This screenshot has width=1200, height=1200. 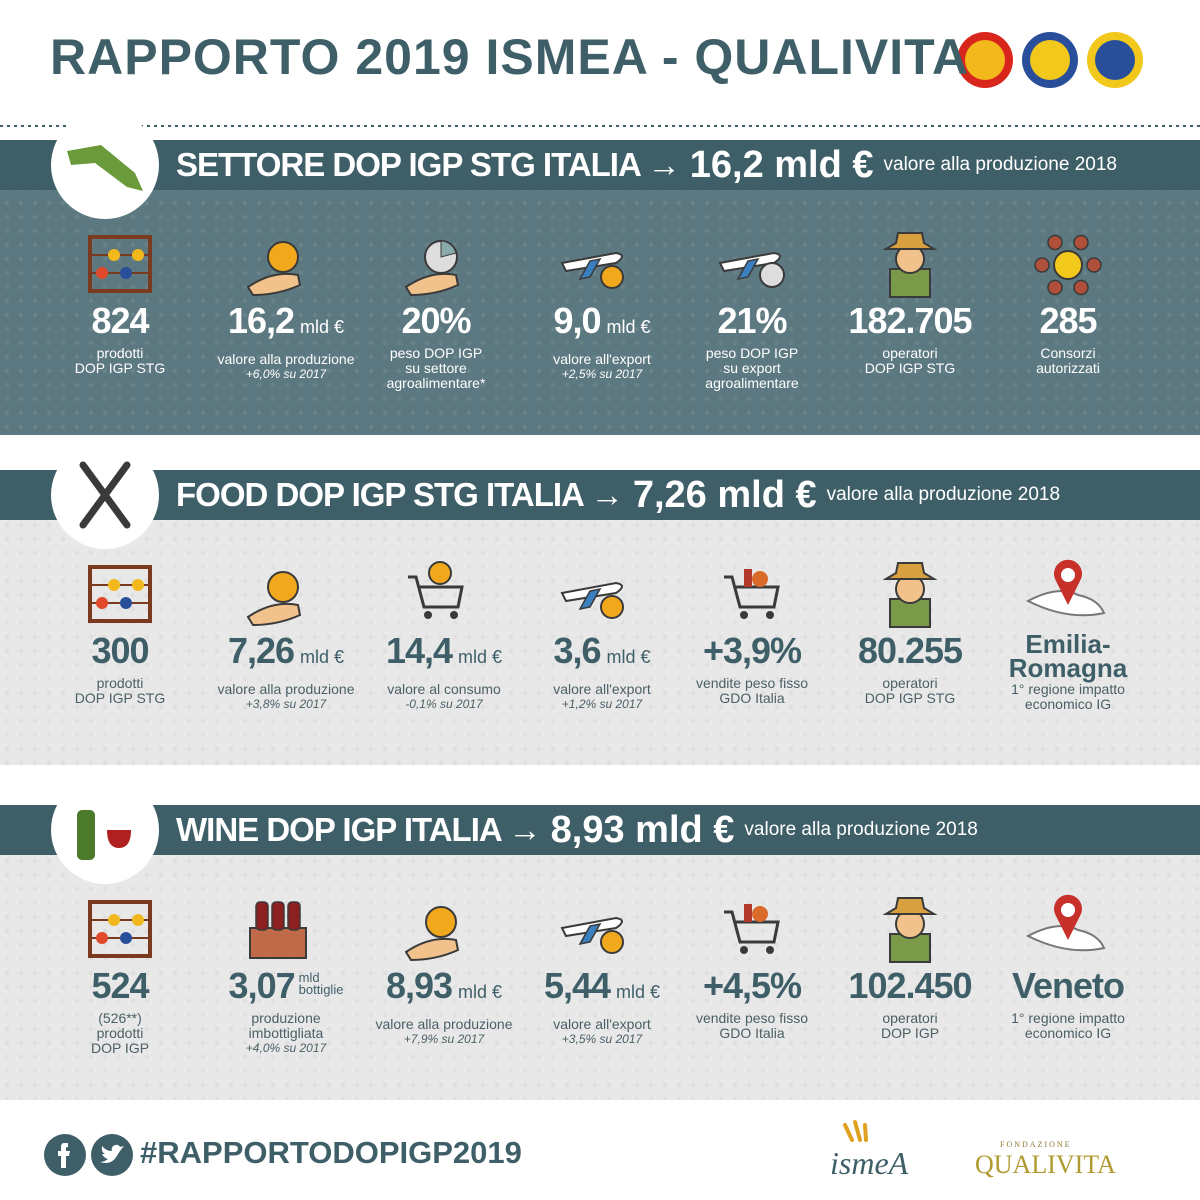 What do you see at coordinates (286, 1018) in the screenshot?
I see `stat-label-line: produzione` at bounding box center [286, 1018].